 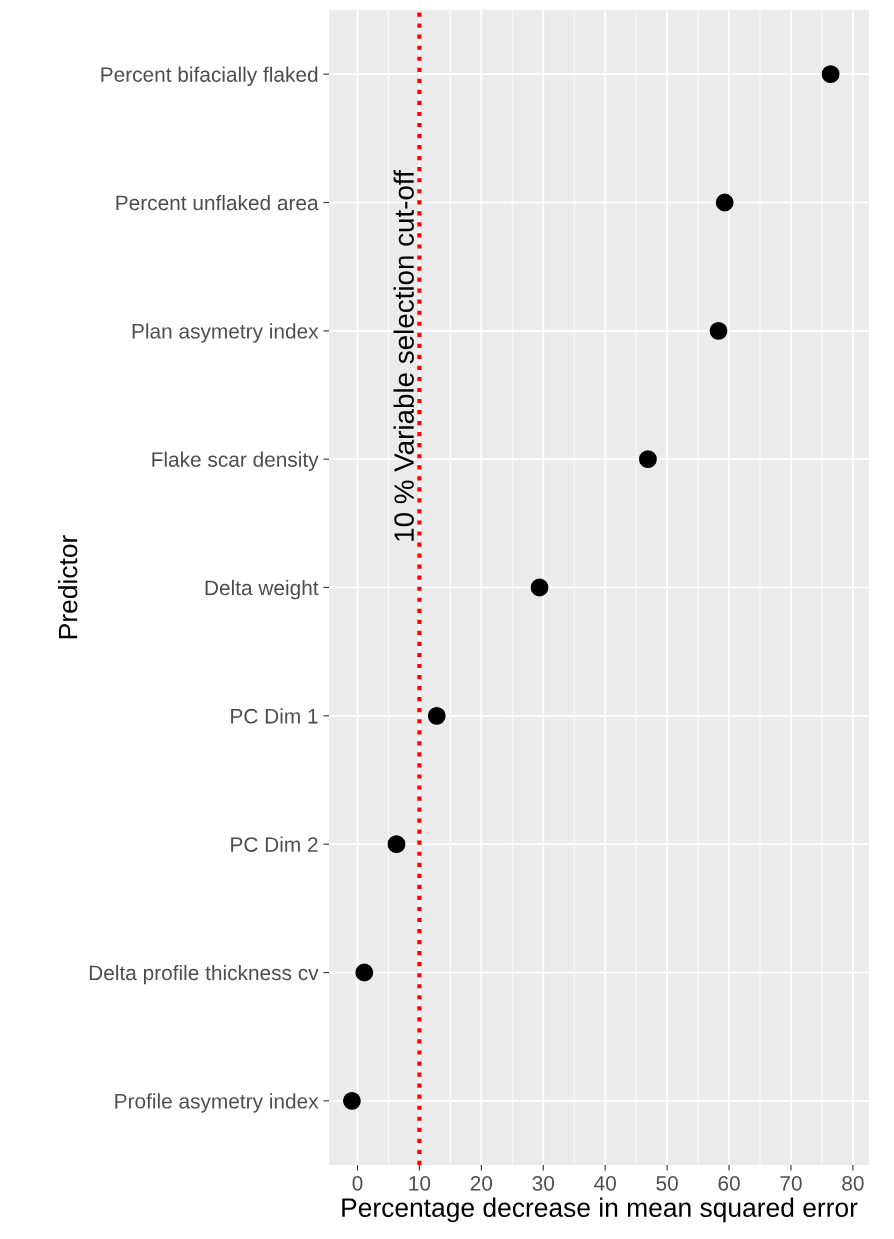 What do you see at coordinates (217, 202) in the screenshot?
I see `y-tick-label: Percent unflaked area` at bounding box center [217, 202].